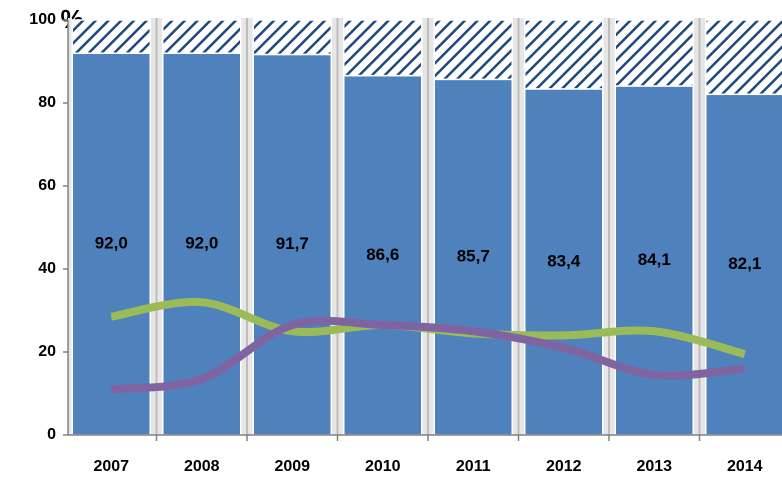 The height and width of the screenshot is (481, 782). I want to click on data-label: 82,1, so click(744, 263).